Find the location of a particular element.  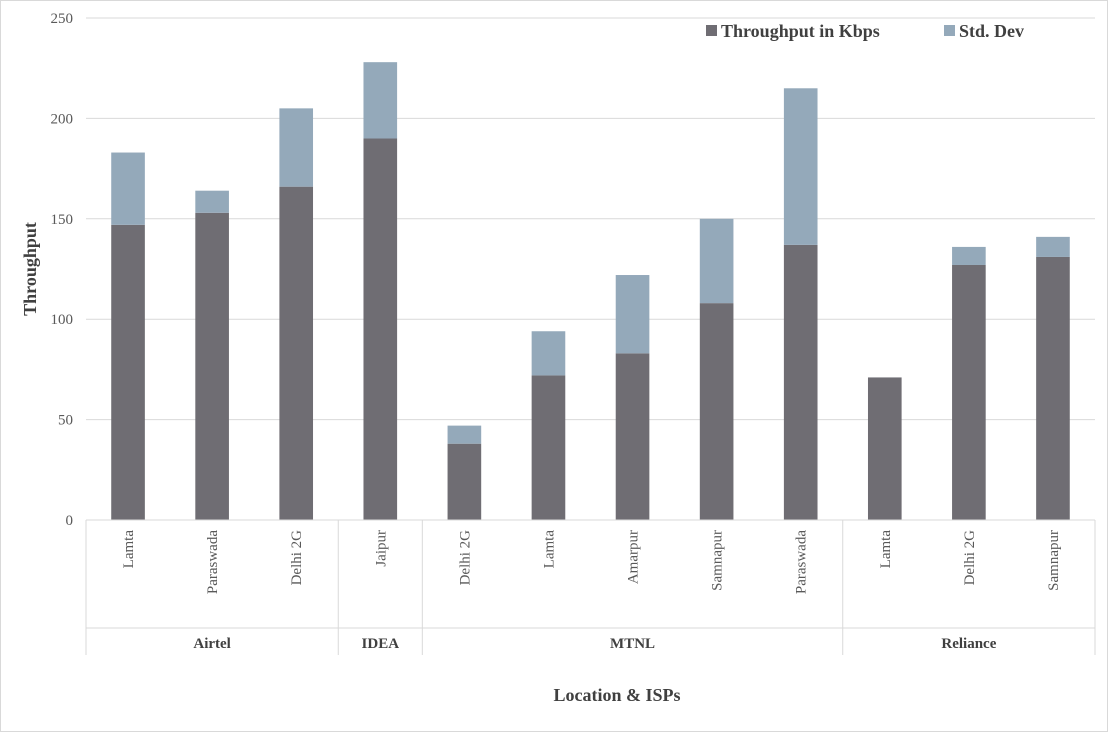

x-category-label: Amarpur is located at coordinates (634, 557).